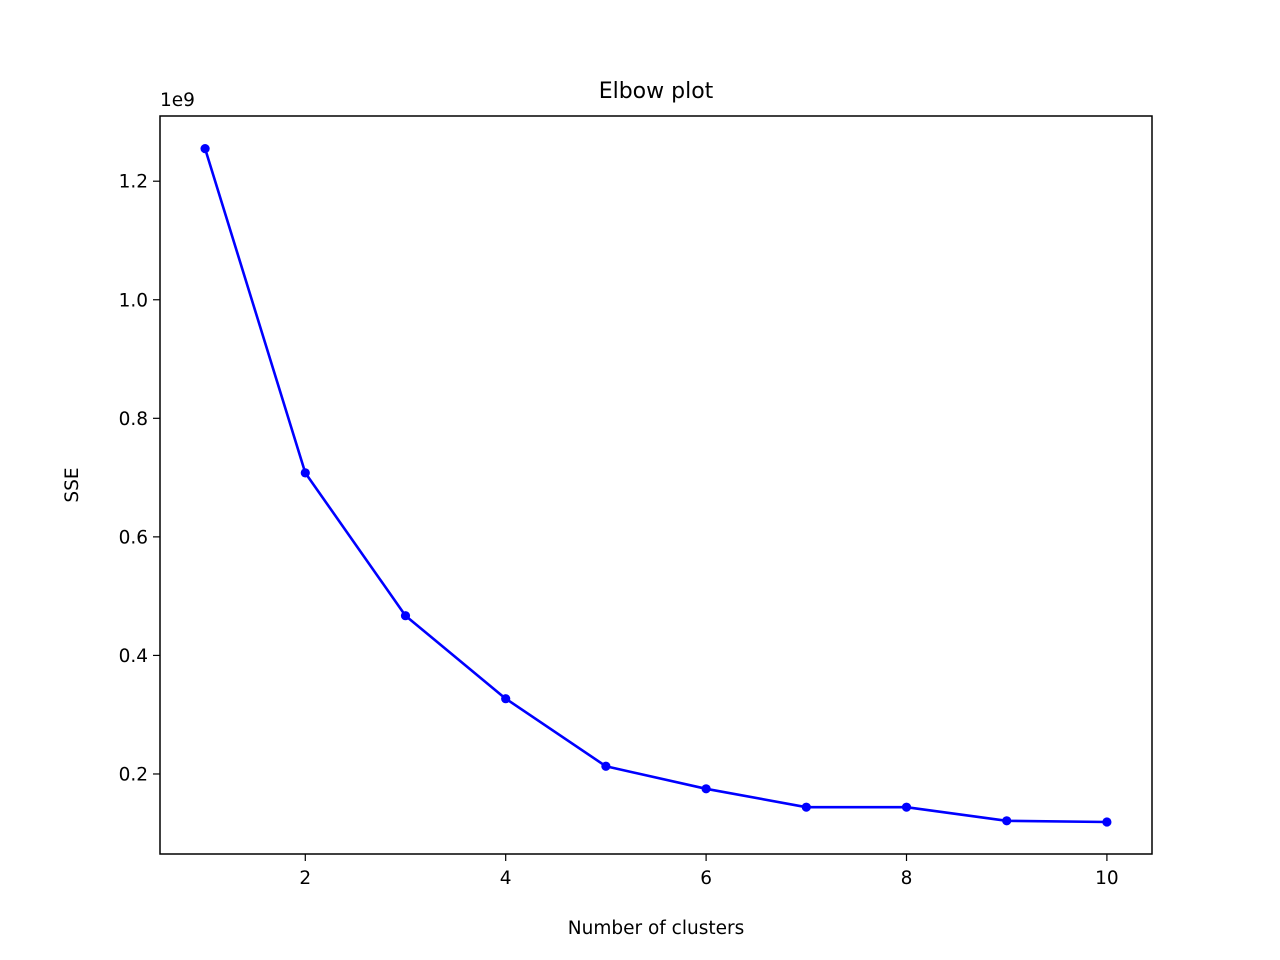 This screenshot has height=960, width=1280. What do you see at coordinates (907, 878) in the screenshot?
I see `x-tick-label: 8` at bounding box center [907, 878].